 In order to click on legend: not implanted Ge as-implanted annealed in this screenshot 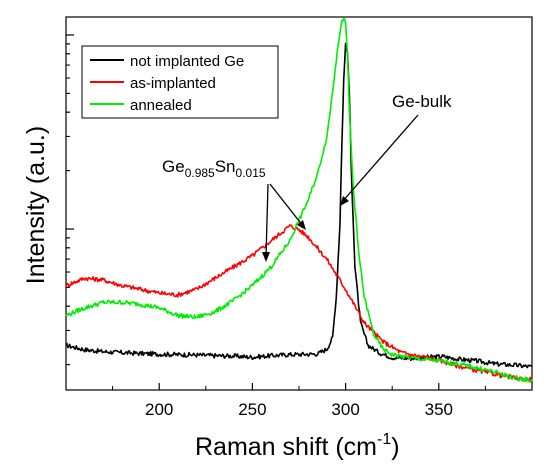, I will do `click(180, 82)`.